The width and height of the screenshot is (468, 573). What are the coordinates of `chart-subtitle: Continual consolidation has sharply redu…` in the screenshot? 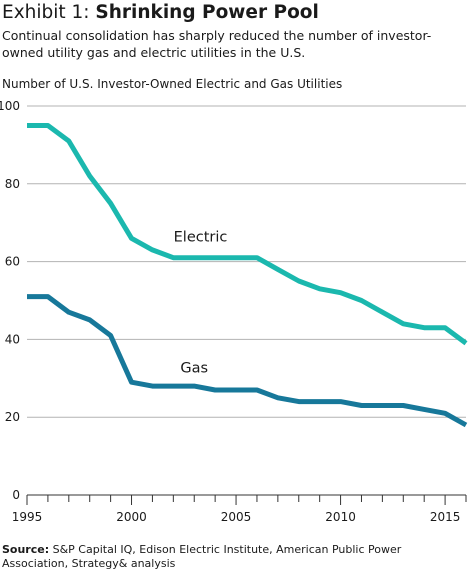 It's located at (217, 44).